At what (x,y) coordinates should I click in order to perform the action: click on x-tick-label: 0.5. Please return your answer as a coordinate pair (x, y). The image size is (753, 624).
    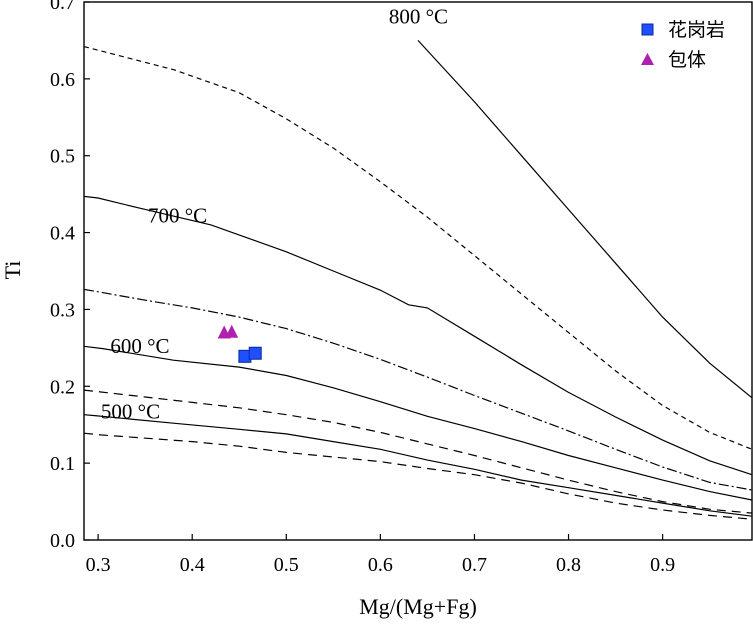
    Looking at the image, I should click on (286, 565).